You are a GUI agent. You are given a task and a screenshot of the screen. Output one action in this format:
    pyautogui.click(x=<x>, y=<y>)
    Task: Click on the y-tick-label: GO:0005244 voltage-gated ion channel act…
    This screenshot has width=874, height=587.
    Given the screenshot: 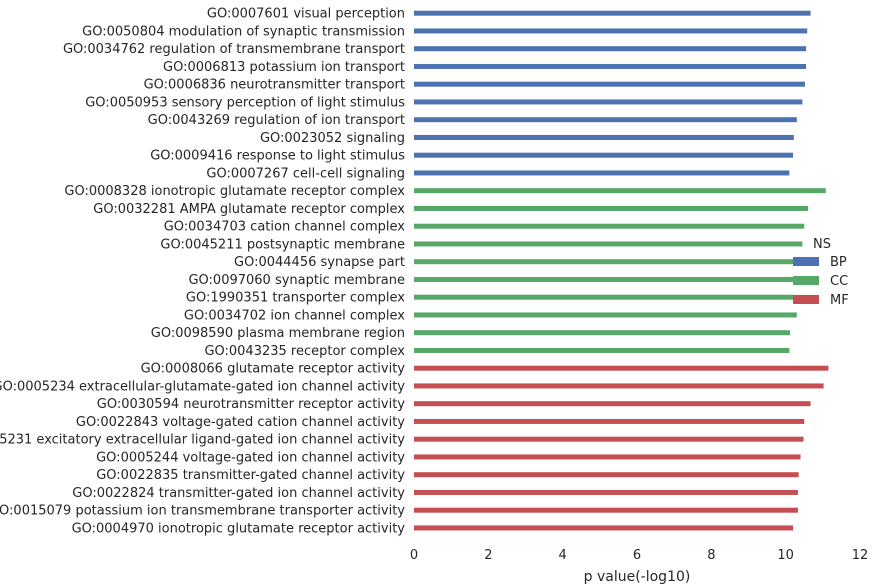 What is the action you would take?
    pyautogui.click(x=250, y=457)
    